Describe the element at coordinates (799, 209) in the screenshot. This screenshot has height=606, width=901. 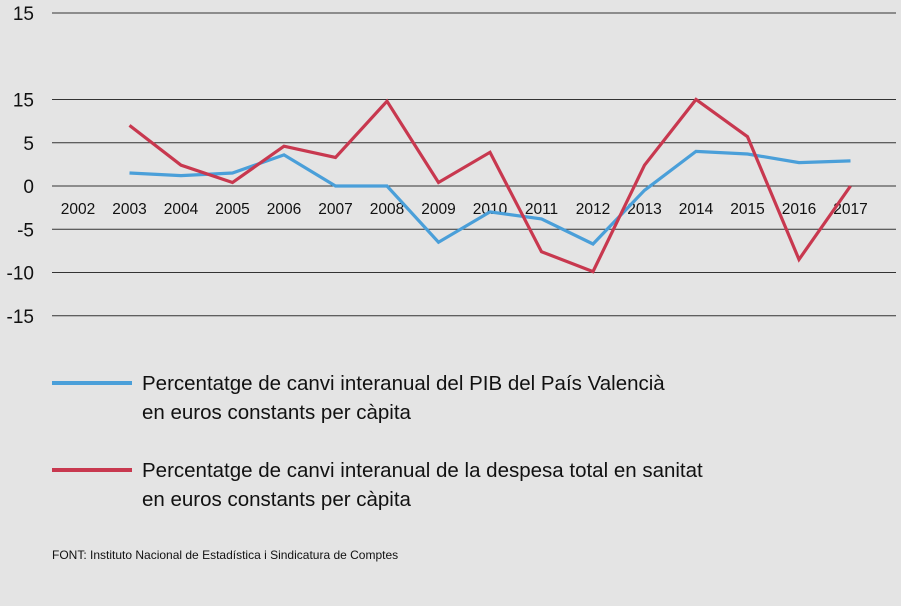
I see `x-tick-label: 2016` at that location.